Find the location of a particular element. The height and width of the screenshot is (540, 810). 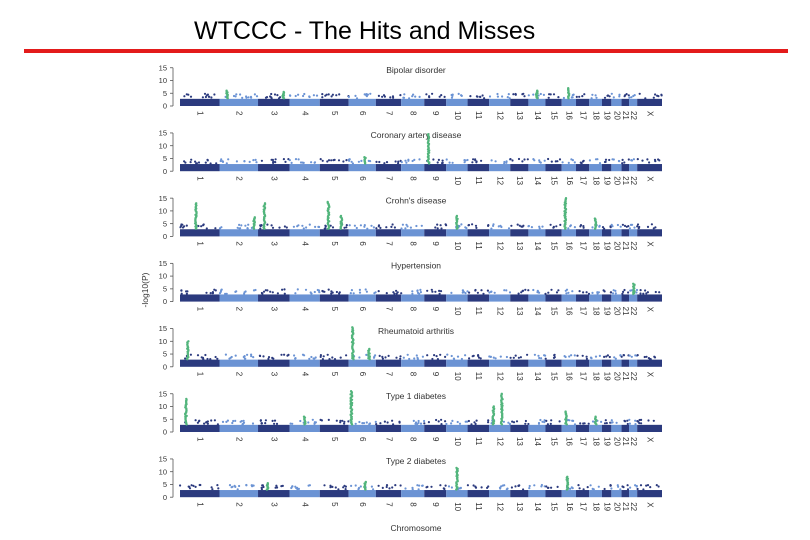

chromosome-label: 1 is located at coordinates (200, 374).